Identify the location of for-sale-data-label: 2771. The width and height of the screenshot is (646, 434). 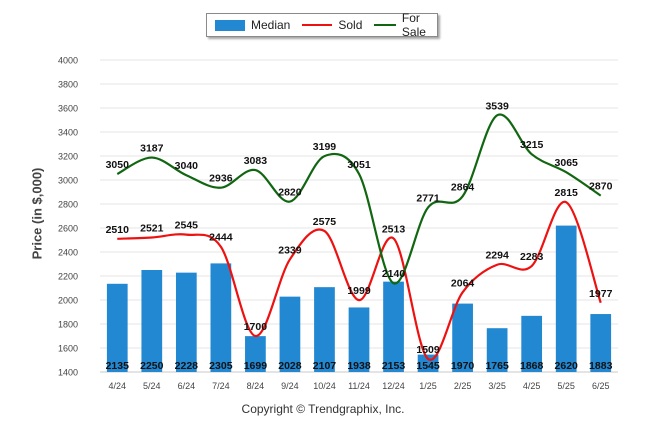
(428, 198).